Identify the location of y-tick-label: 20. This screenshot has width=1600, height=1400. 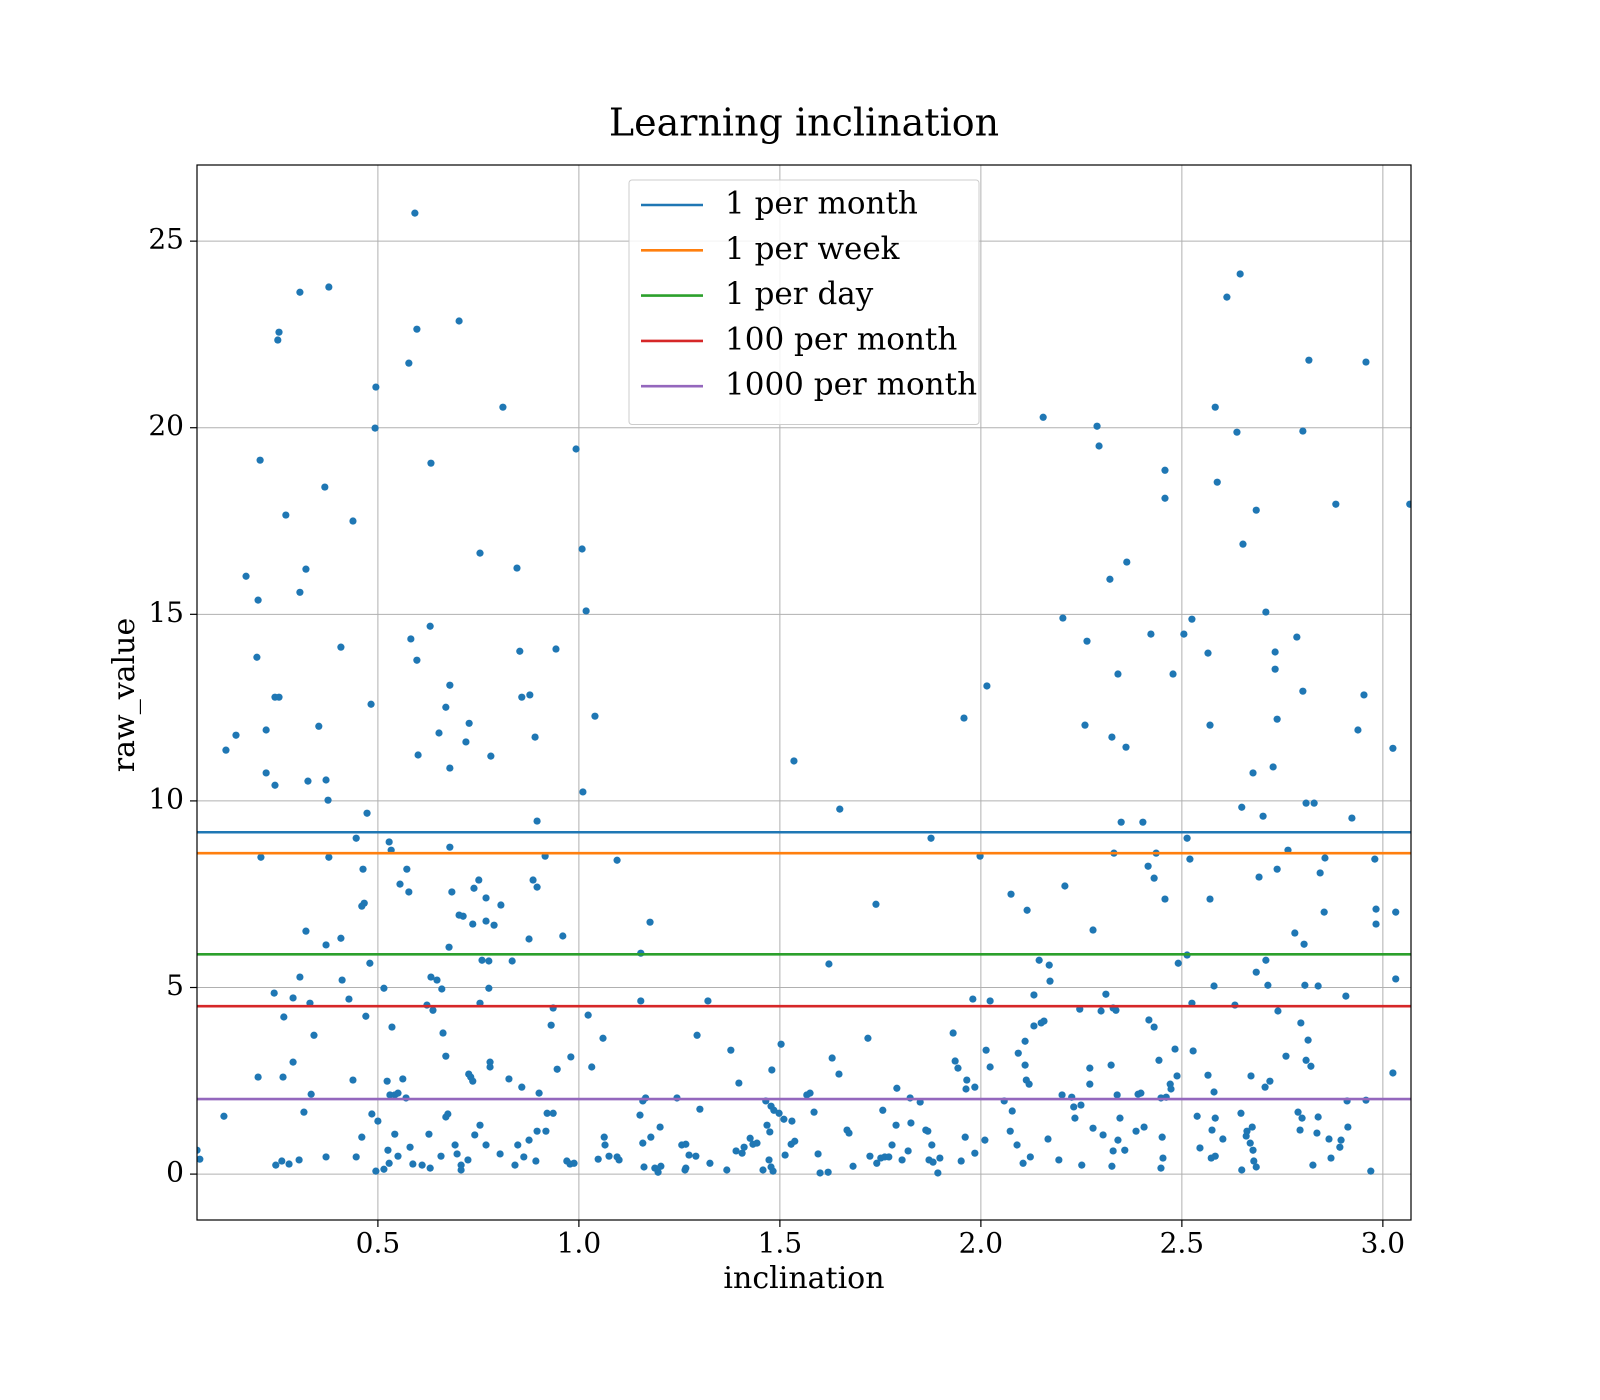
(166, 425).